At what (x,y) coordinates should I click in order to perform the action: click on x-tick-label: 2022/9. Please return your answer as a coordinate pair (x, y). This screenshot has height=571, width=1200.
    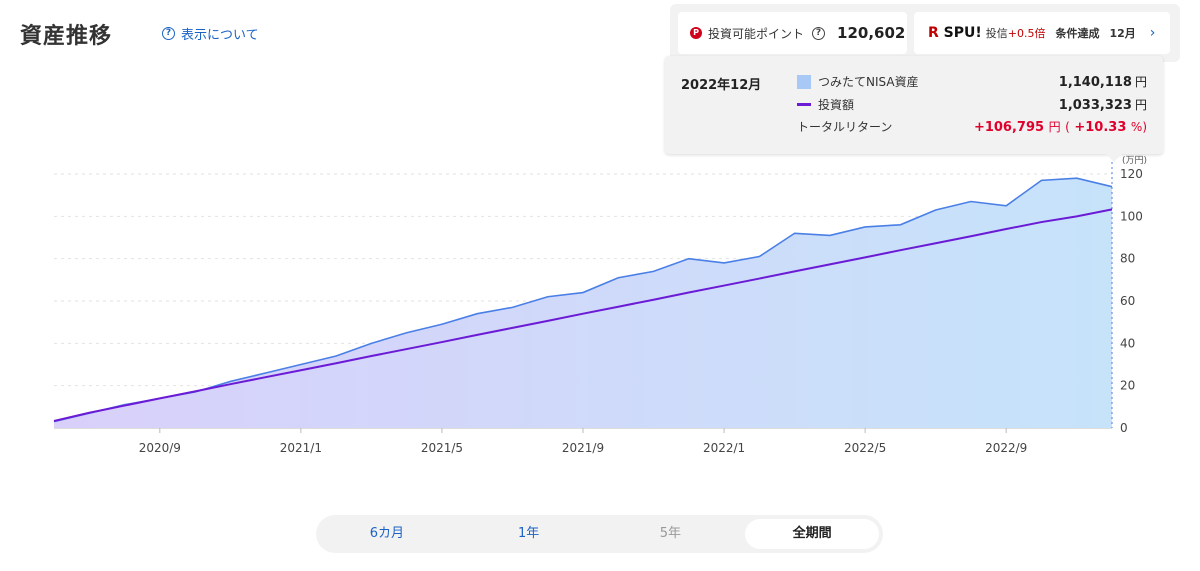
    Looking at the image, I should click on (1006, 448).